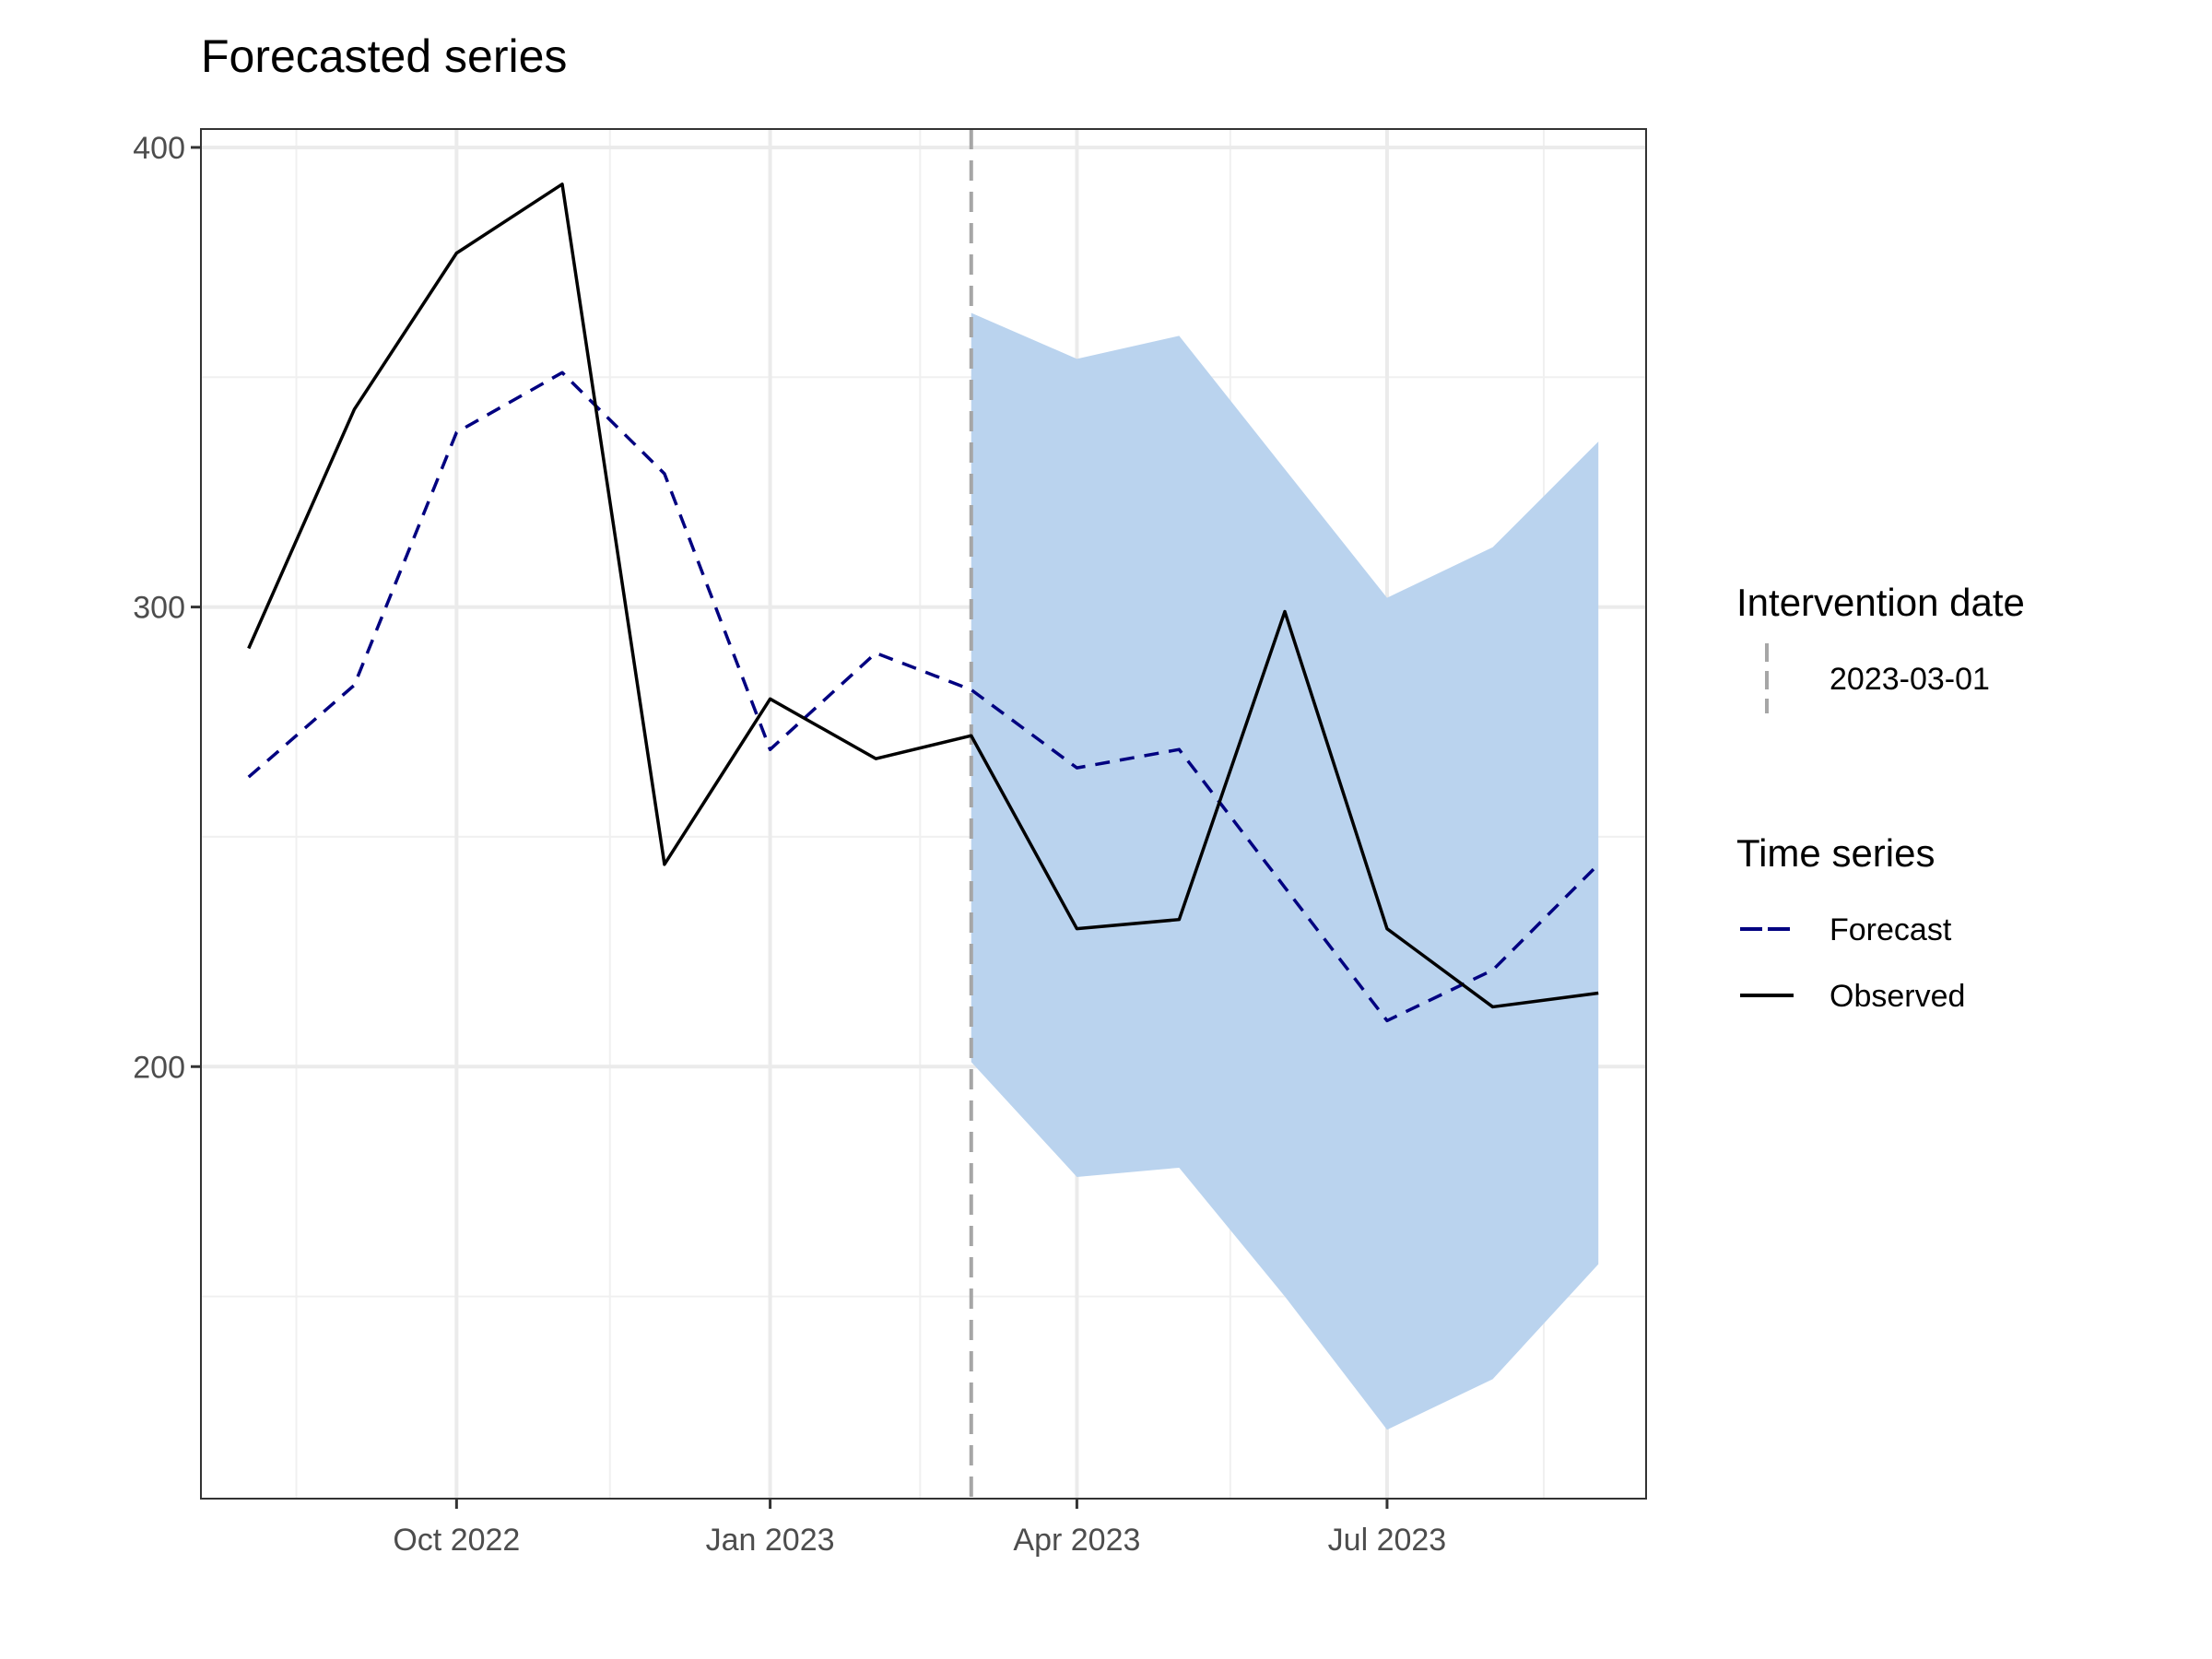  Describe the element at coordinates (1910, 679) in the screenshot. I see `legend-label: 2023-03-01` at that location.